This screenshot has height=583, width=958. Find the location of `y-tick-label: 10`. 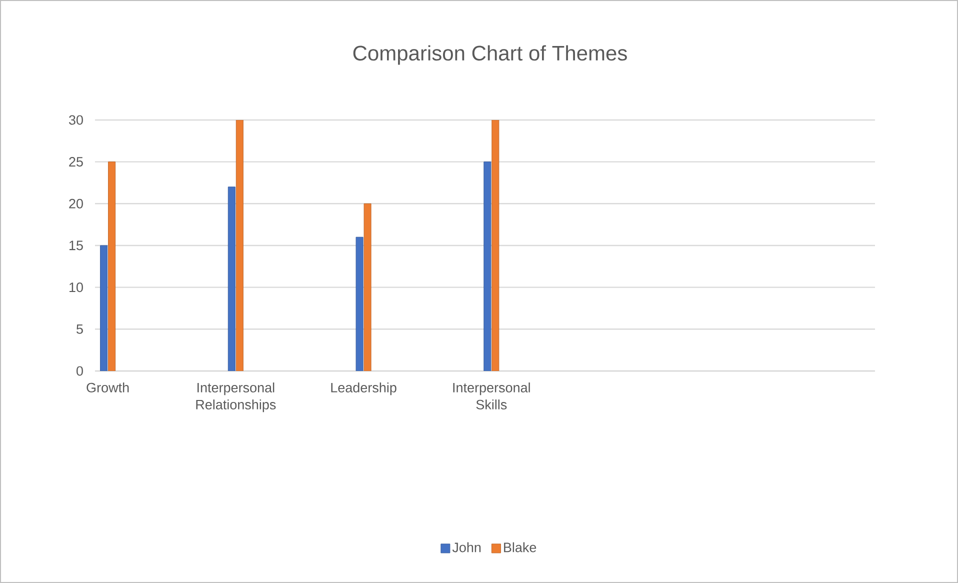

y-tick-label: 10 is located at coordinates (76, 287).